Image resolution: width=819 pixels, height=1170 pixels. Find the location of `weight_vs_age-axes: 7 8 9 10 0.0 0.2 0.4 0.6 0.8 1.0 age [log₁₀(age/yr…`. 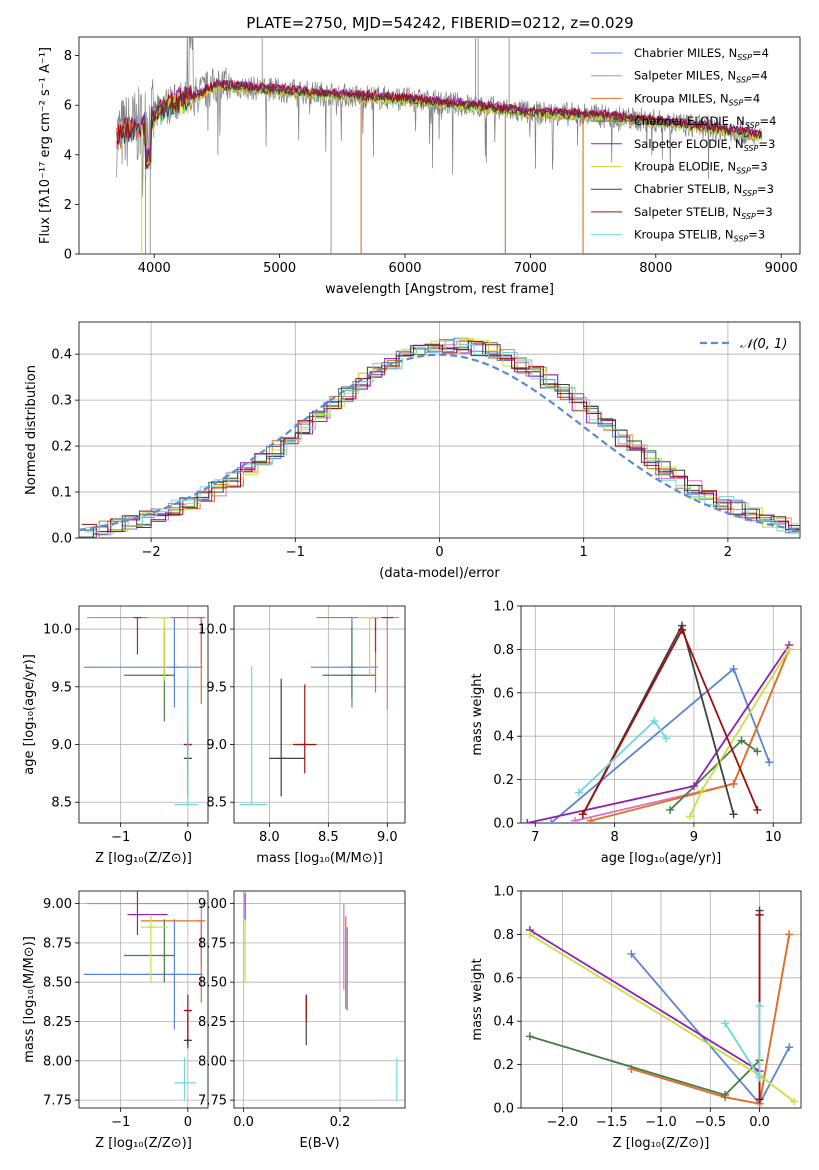

weight_vs_age-axes: 7 8 9 10 0.0 0.2 0.4 0.6 0.8 1.0 age [log₁₀(age/yr… is located at coordinates (636, 733).